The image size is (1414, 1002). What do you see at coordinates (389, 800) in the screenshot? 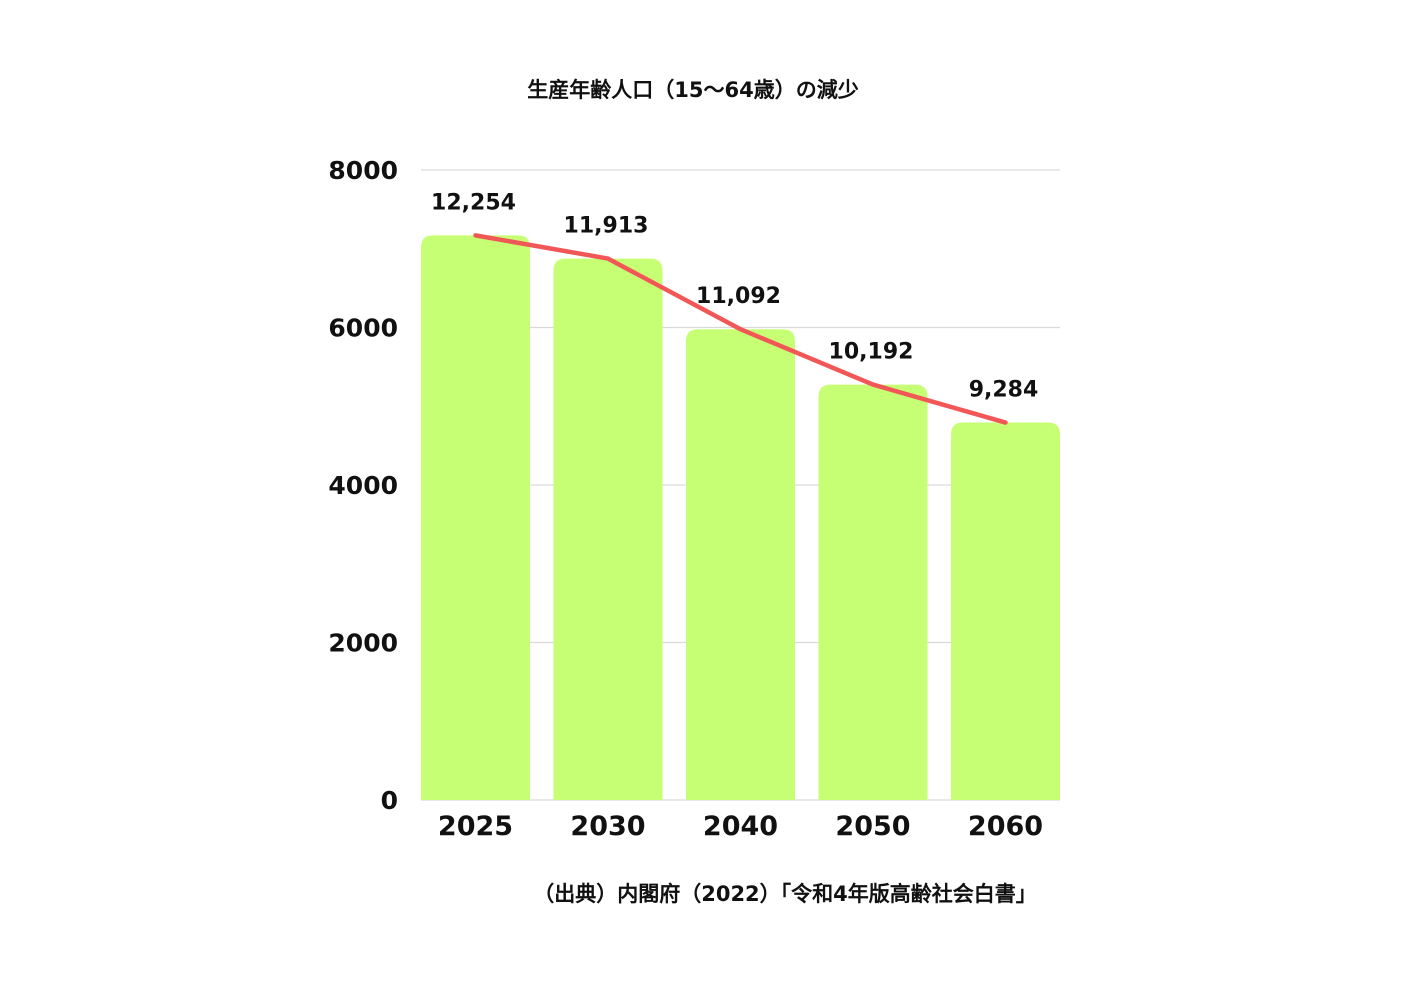
I see `y-tick-label-0: 0` at bounding box center [389, 800].